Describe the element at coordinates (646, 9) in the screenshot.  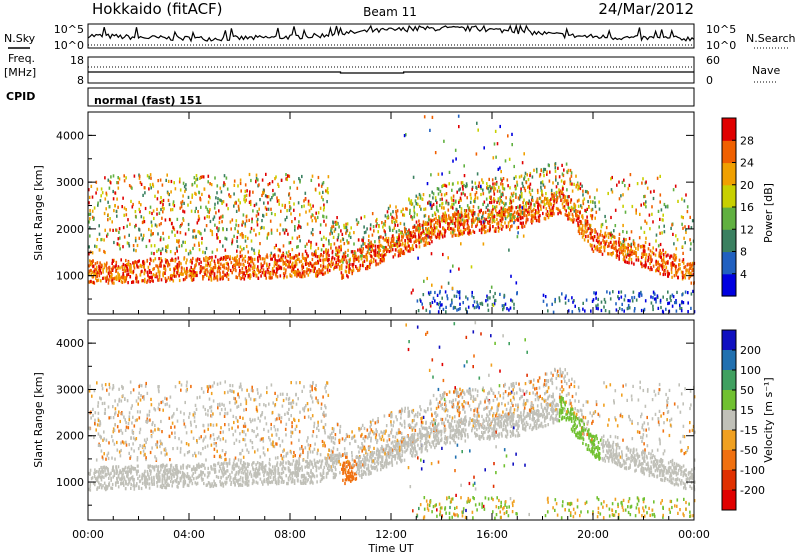
I see `date-title: 24/Mar/2012` at that location.